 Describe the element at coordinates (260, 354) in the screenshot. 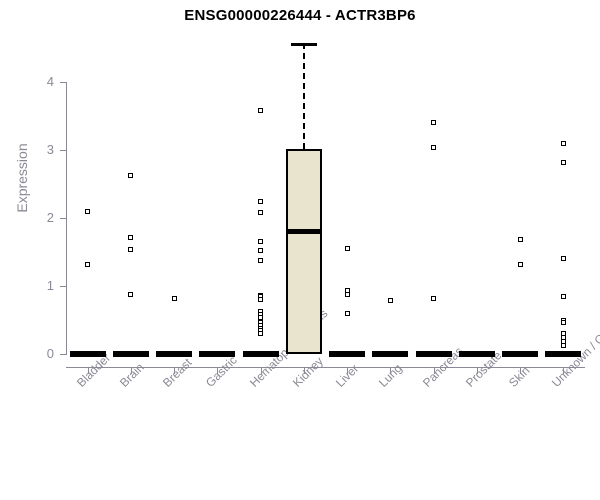

I see `box-hematopoietic-cells` at that location.